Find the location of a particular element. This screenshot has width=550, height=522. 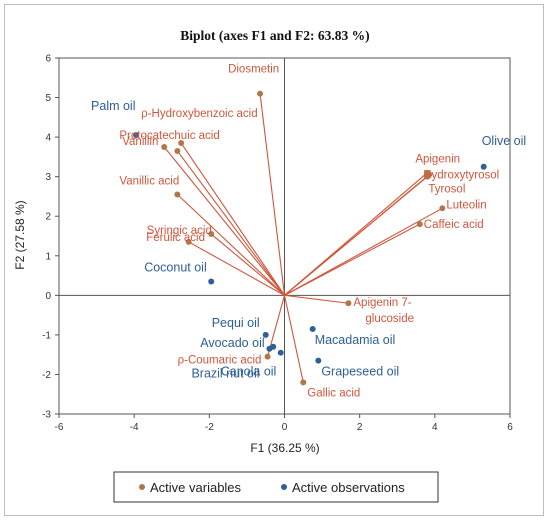

variable-label: Vanillic acid is located at coordinates (149, 181).